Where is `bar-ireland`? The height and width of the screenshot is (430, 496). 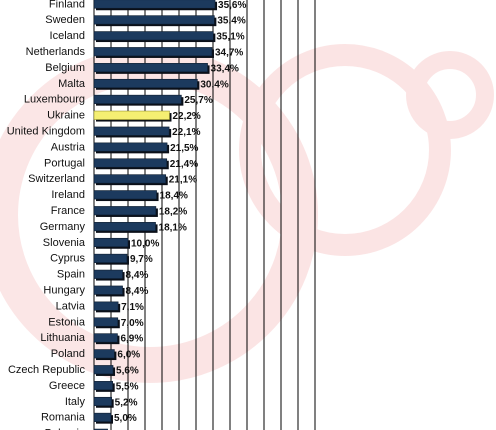
bar-ireland is located at coordinates (125, 195).